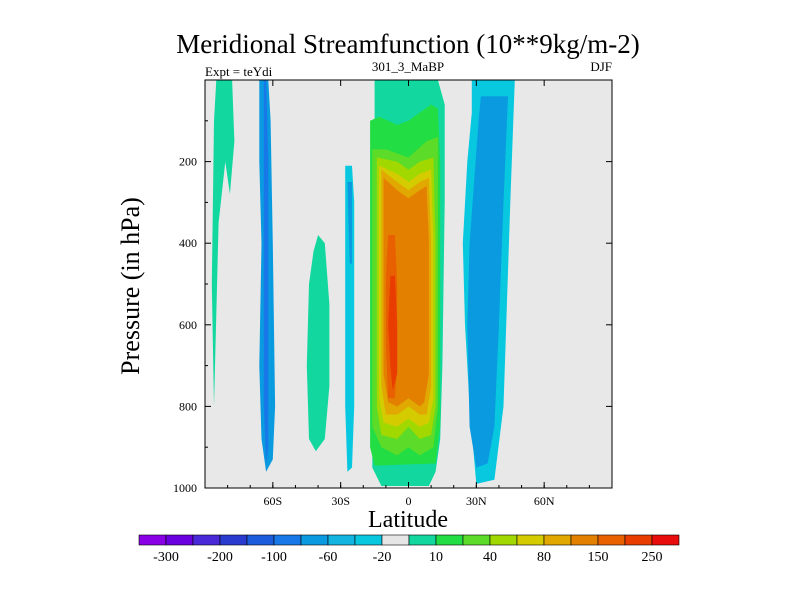 This screenshot has width=800, height=600. Describe the element at coordinates (420, 263) in the screenshot. I see `contour-hadley-core-n` at that location.